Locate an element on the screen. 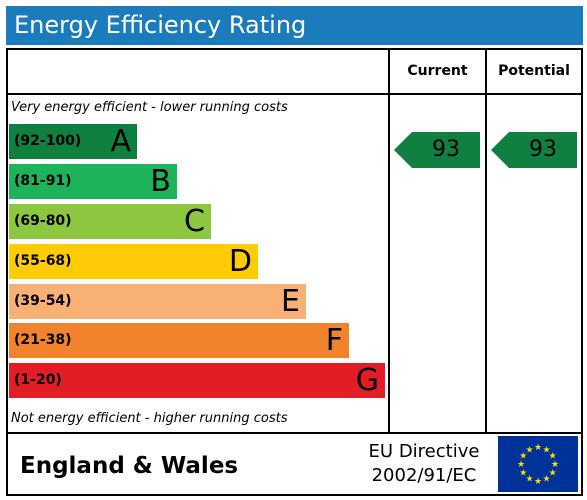  potential-column-divider is located at coordinates (486, 241).